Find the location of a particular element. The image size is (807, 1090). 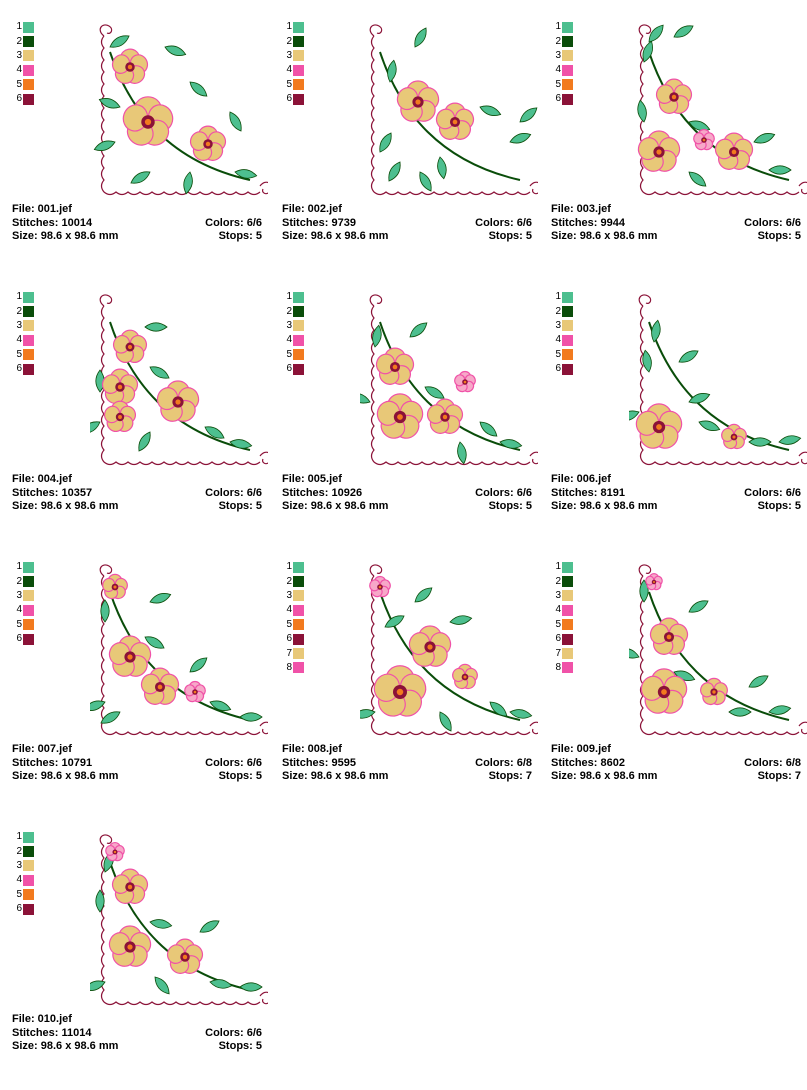

info-row: Stitches: 10357 Colors: 6/6 is located at coordinates (137, 494).